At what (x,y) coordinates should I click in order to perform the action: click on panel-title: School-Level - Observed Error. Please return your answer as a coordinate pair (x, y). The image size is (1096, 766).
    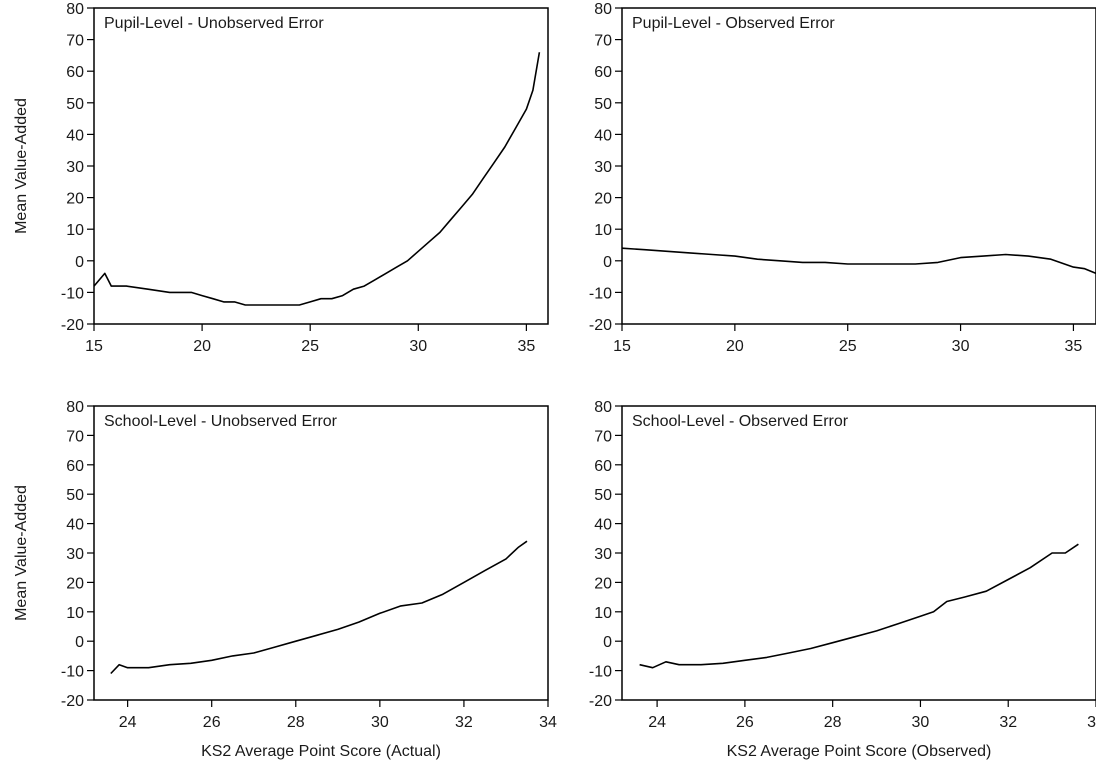
    Looking at the image, I should click on (740, 421).